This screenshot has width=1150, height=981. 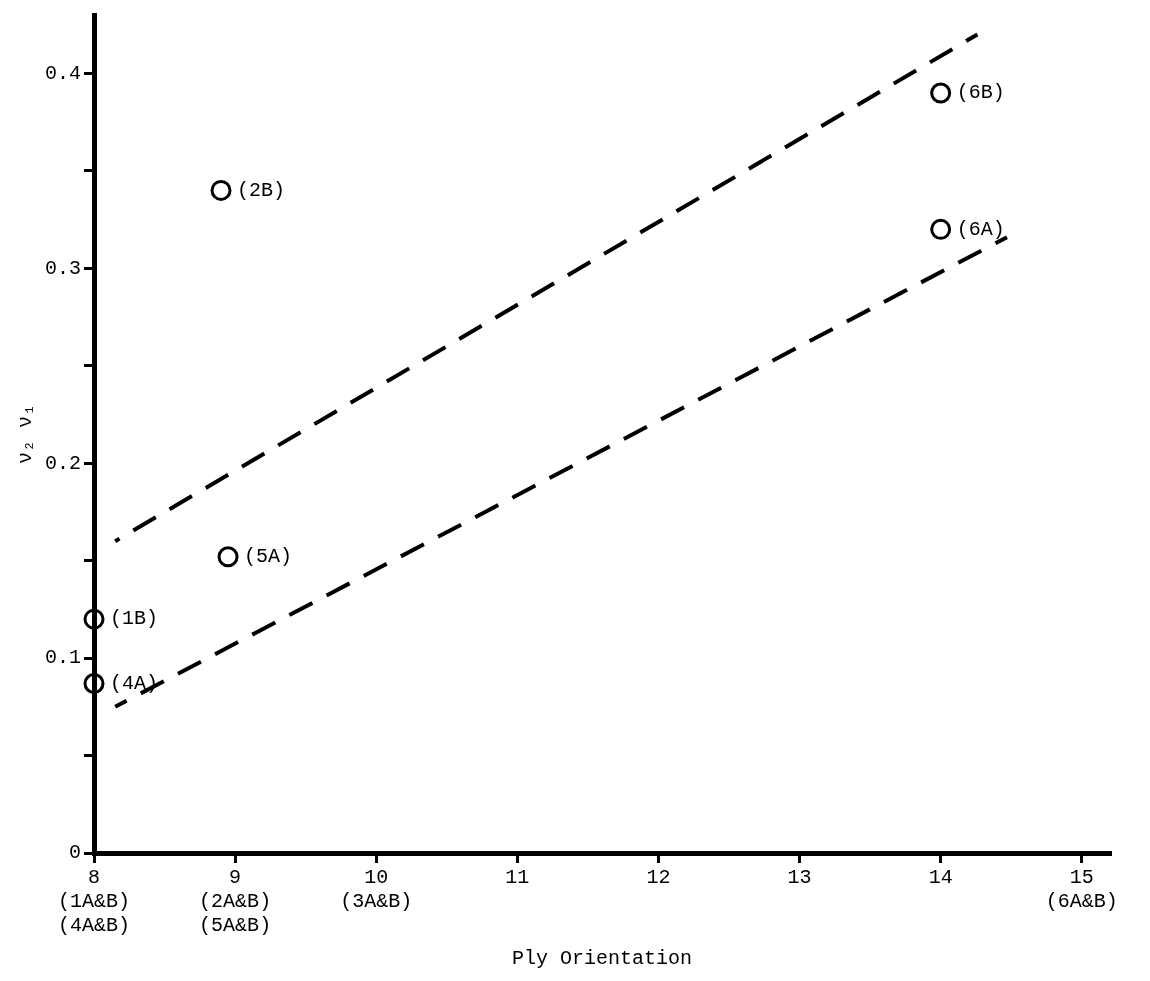 What do you see at coordinates (94, 902) in the screenshot?
I see `x-tick-label: 8 (1A&B) (4A&B)` at bounding box center [94, 902].